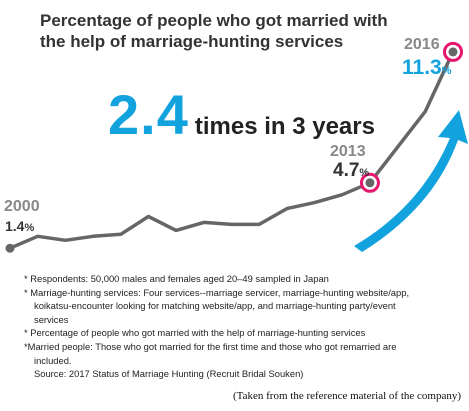 The image size is (469, 411). Describe the element at coordinates (370, 183) in the screenshot. I see `data-point-2013` at that location.